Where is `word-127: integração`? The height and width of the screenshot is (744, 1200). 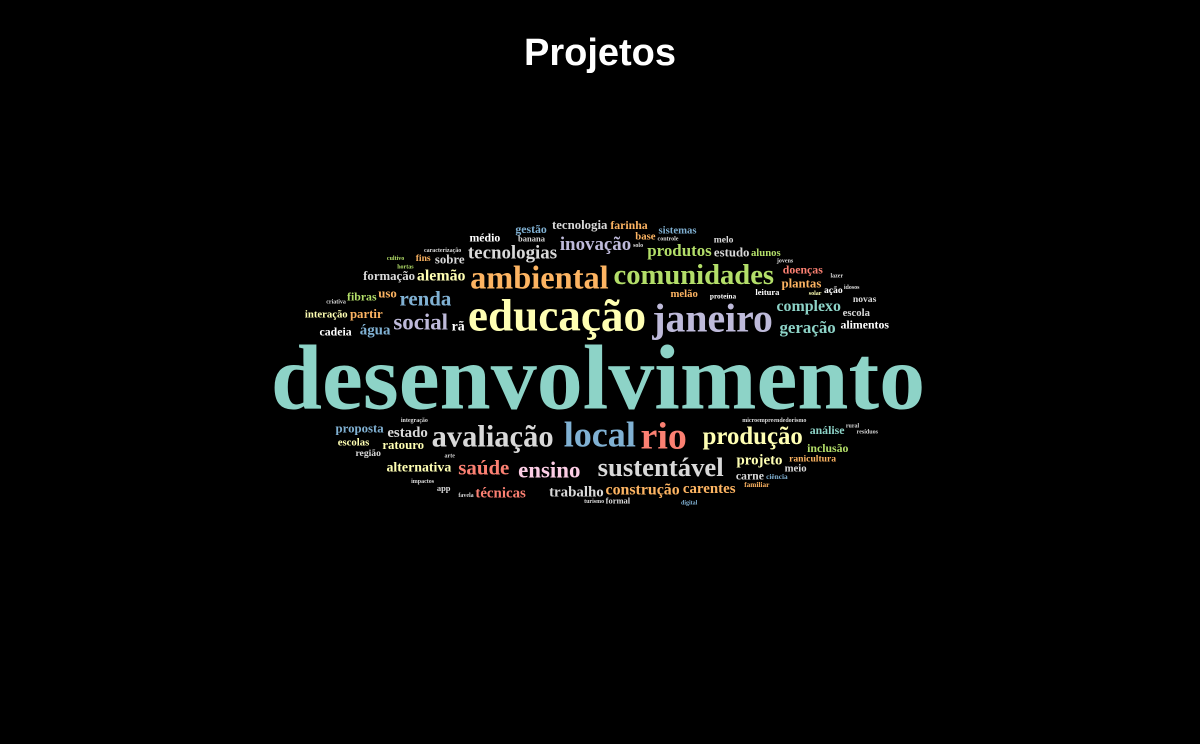 word-127: integração is located at coordinates (414, 421).